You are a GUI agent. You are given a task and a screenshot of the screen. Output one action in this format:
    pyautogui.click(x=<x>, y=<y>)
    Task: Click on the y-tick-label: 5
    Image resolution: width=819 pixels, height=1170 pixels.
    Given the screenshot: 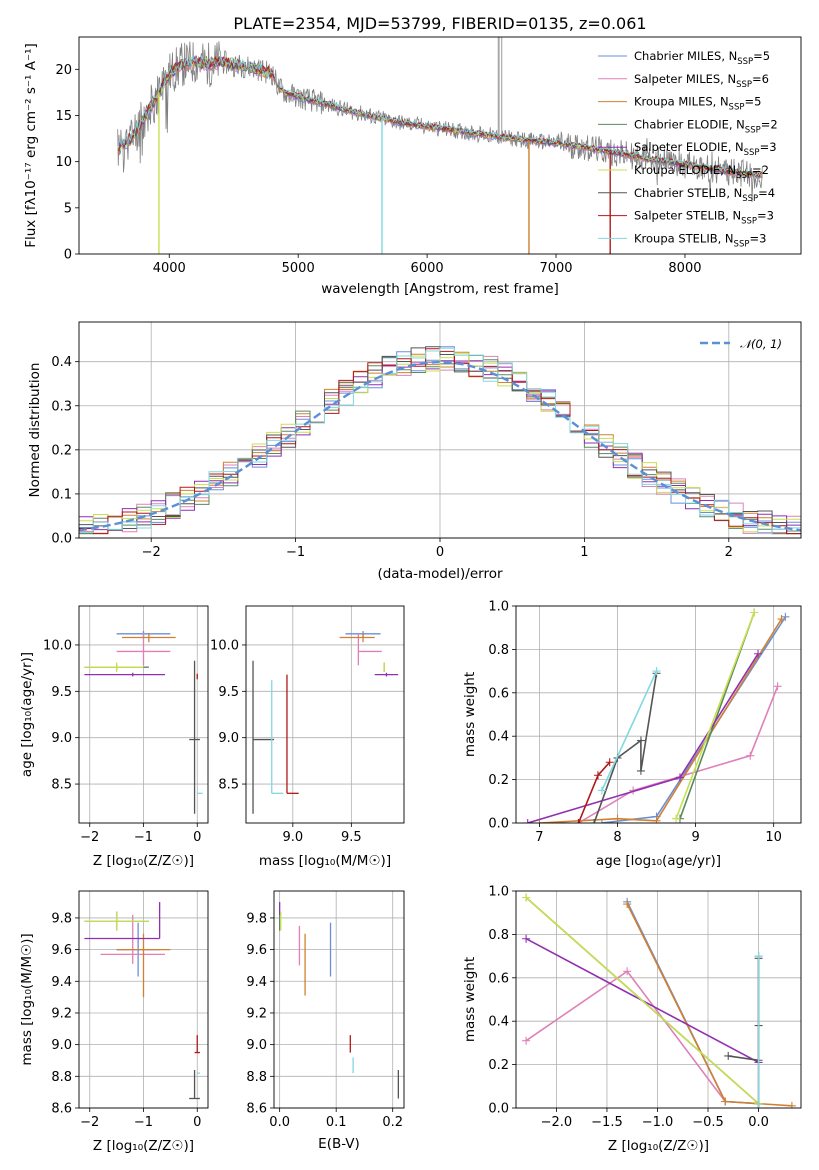 What is the action you would take?
    pyautogui.click(x=68, y=208)
    